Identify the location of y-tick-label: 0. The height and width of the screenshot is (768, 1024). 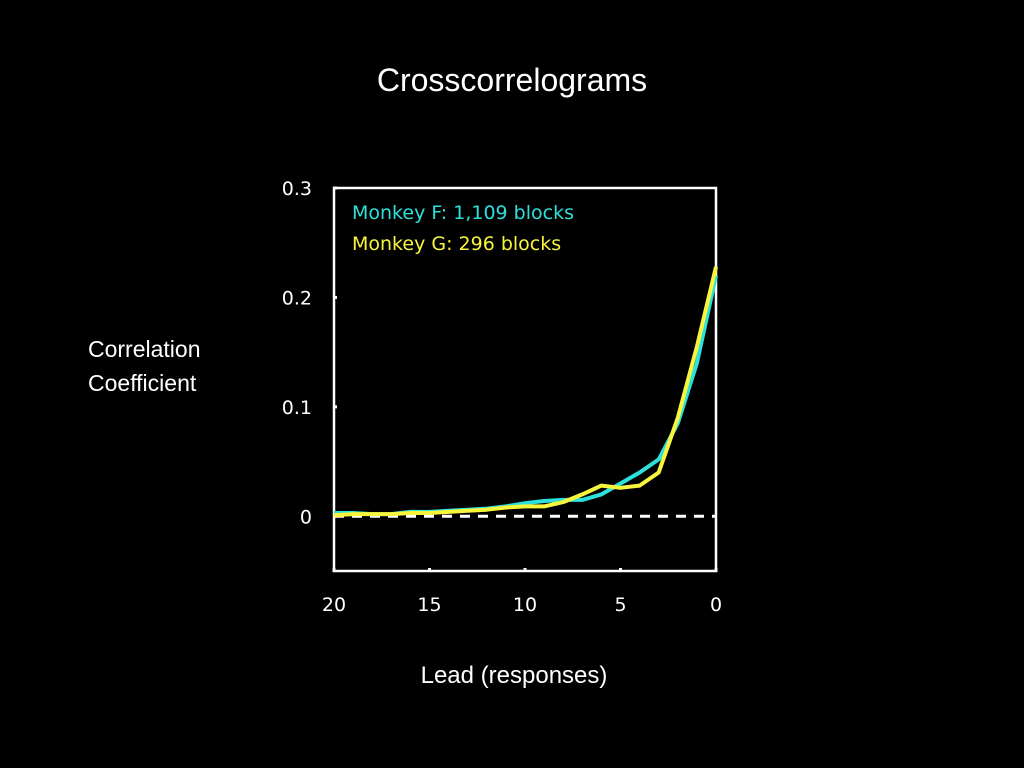
(306, 517).